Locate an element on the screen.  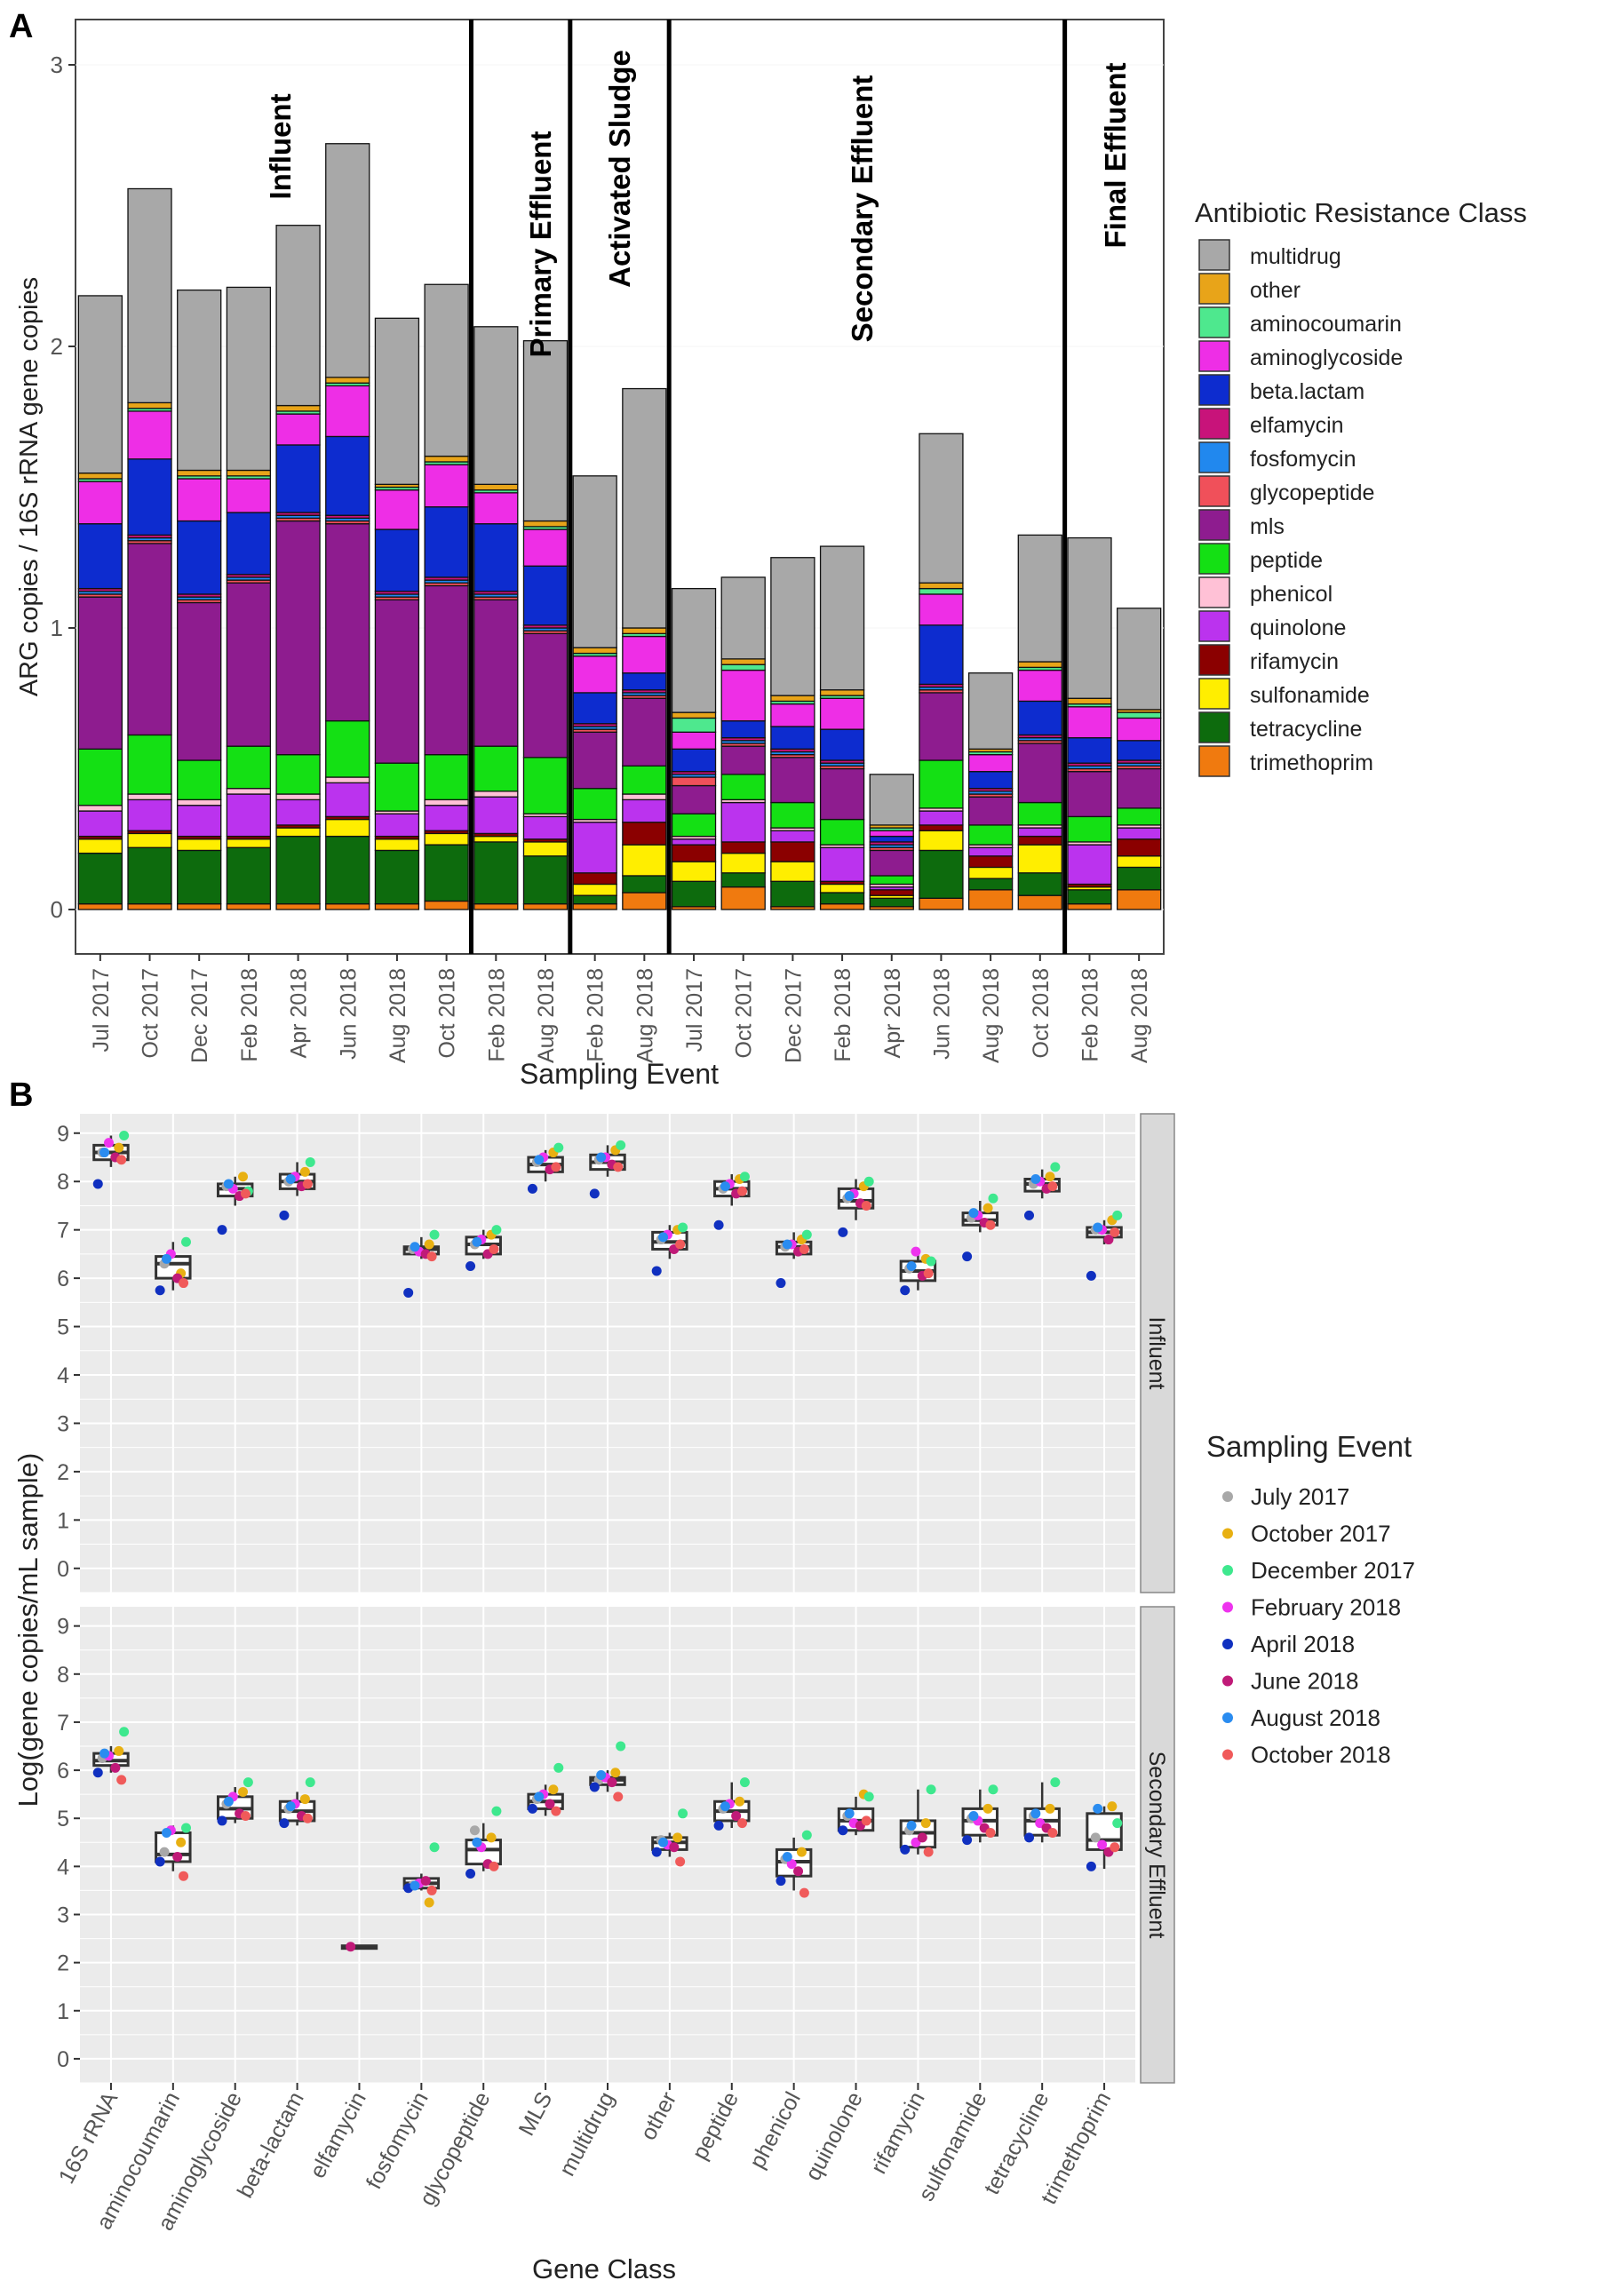
bar-segment-aminocoumarin is located at coordinates (743, 667).